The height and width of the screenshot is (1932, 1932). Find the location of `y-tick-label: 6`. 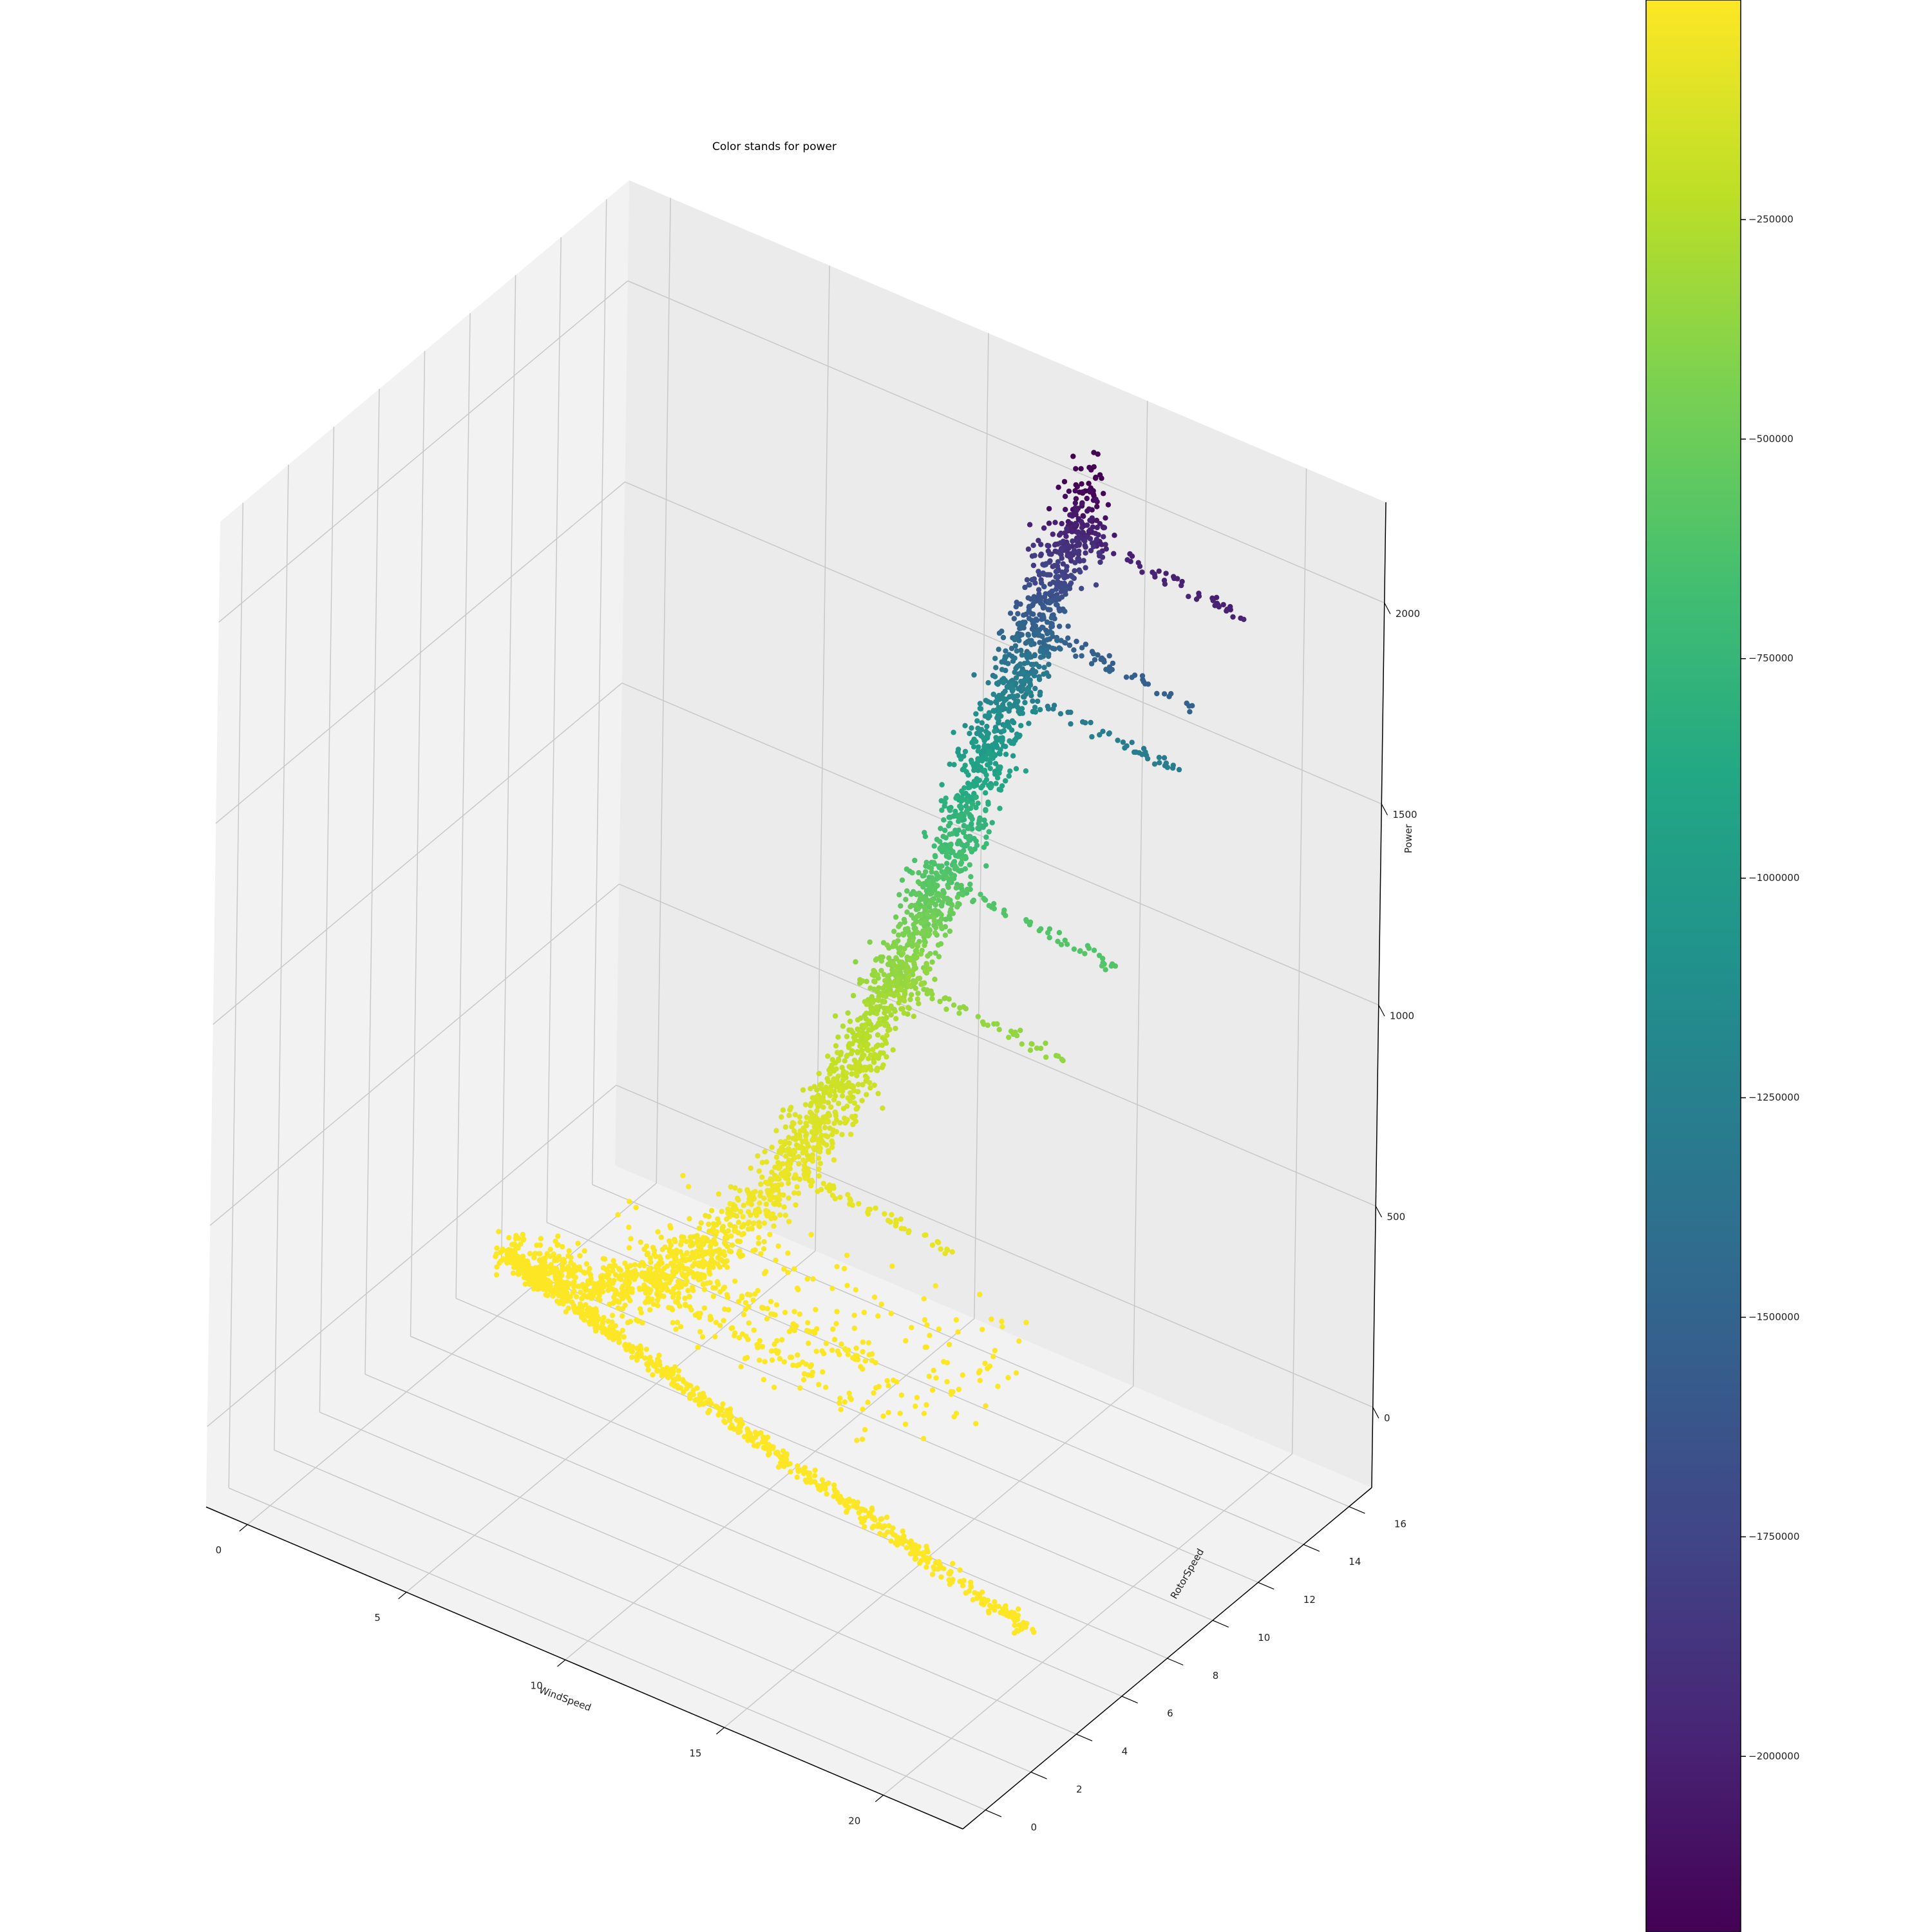

y-tick-label: 6 is located at coordinates (1170, 1713).